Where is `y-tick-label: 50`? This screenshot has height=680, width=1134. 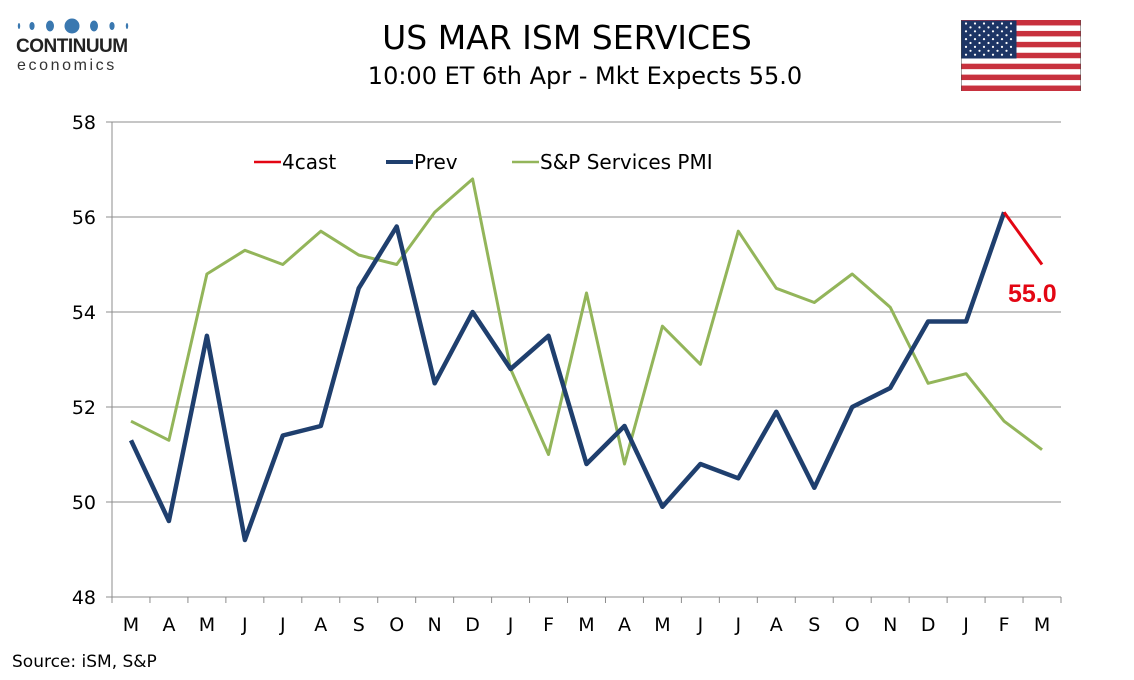 y-tick-label: 50 is located at coordinates (84, 503).